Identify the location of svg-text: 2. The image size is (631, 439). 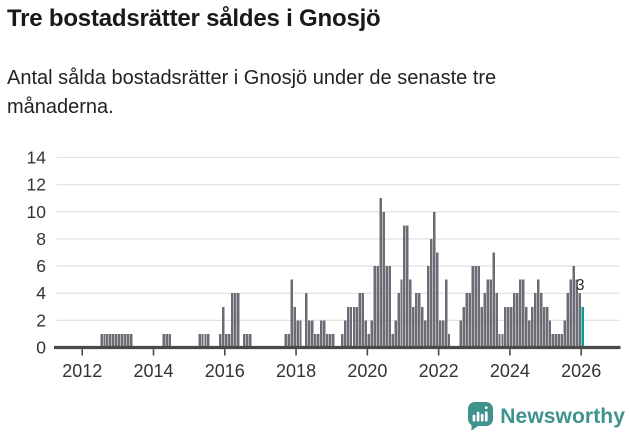
(41, 320).